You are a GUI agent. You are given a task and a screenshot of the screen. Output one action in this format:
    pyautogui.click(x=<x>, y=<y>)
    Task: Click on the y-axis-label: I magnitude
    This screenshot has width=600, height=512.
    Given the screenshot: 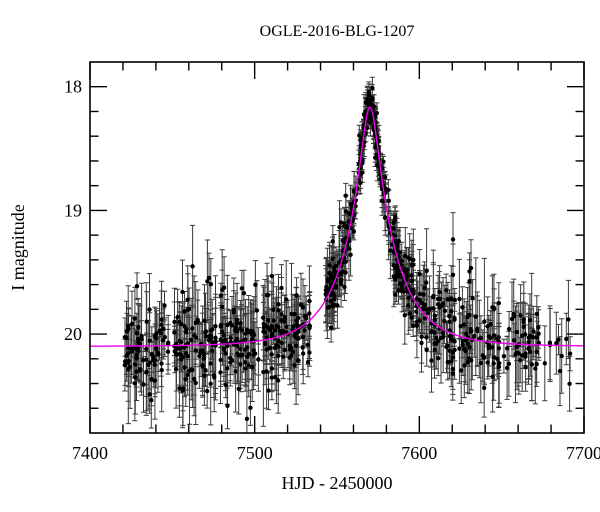 What is the action you would take?
    pyautogui.click(x=18, y=247)
    